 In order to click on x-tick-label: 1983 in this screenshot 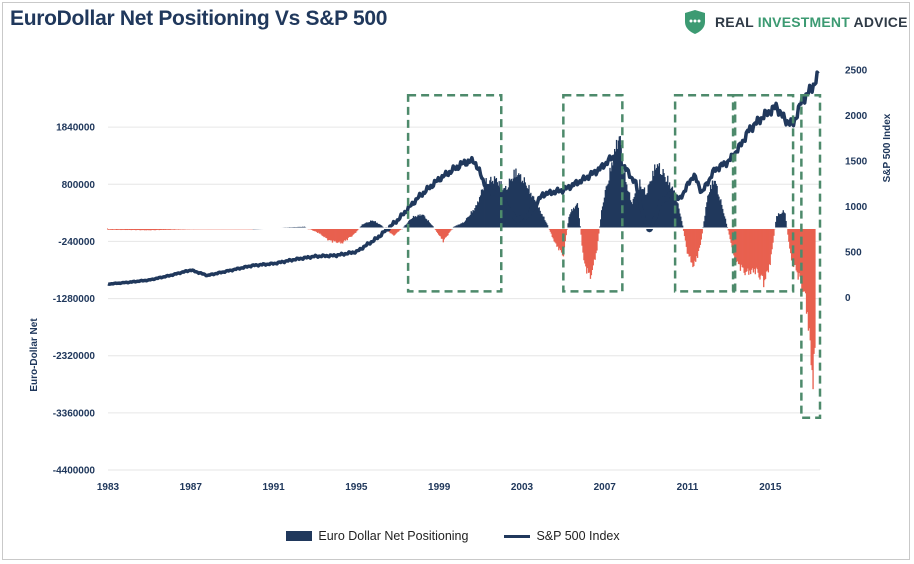, I will do `click(108, 487)`.